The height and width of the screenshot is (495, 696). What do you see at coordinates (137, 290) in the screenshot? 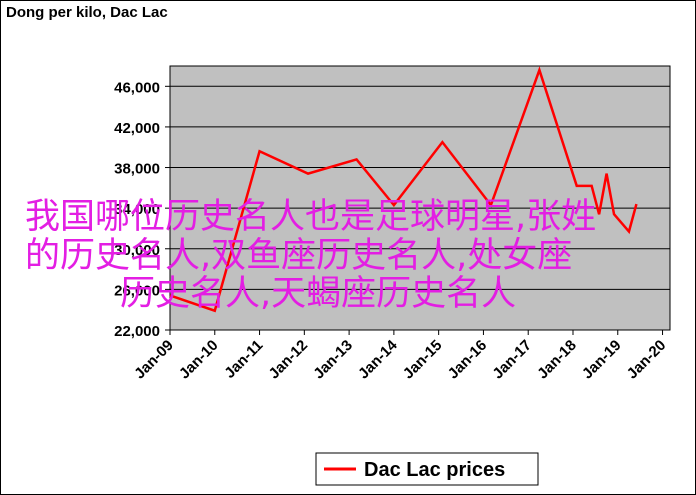
I see `y-tick-label: 26,000` at bounding box center [137, 290].